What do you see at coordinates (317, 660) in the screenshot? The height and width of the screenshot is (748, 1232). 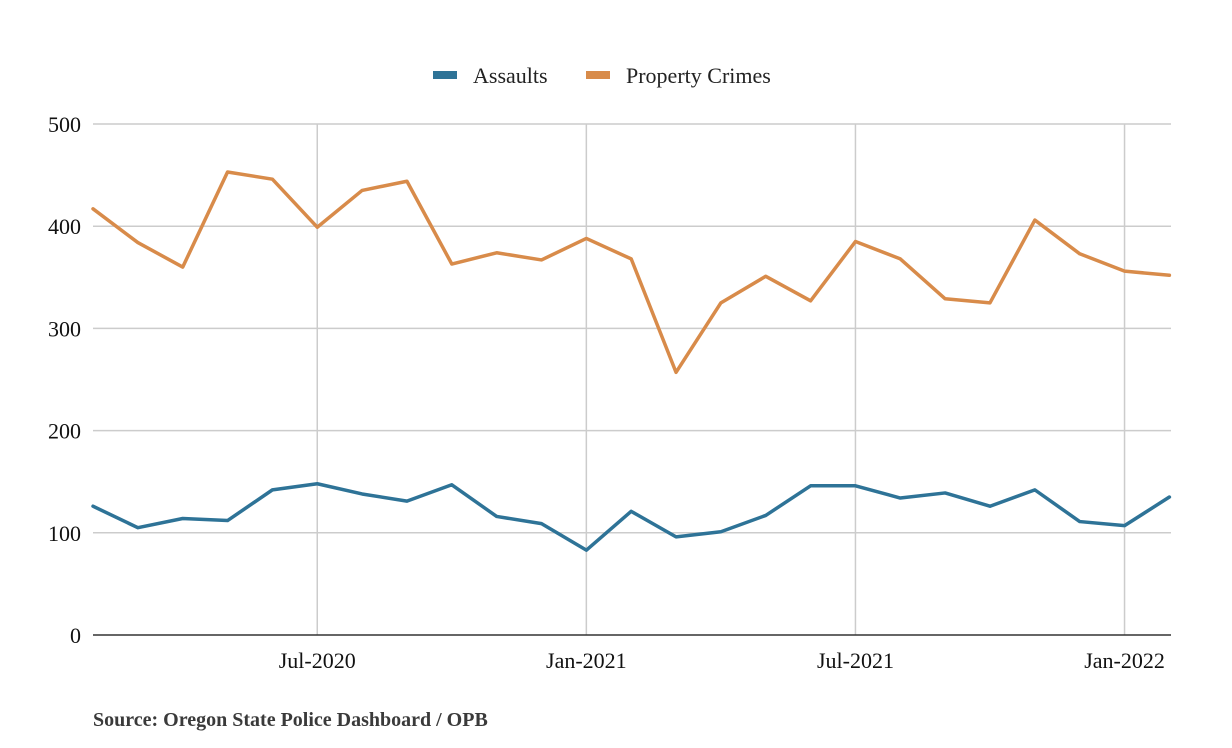 I see `x-tick-label: Jul-2020` at bounding box center [317, 660].